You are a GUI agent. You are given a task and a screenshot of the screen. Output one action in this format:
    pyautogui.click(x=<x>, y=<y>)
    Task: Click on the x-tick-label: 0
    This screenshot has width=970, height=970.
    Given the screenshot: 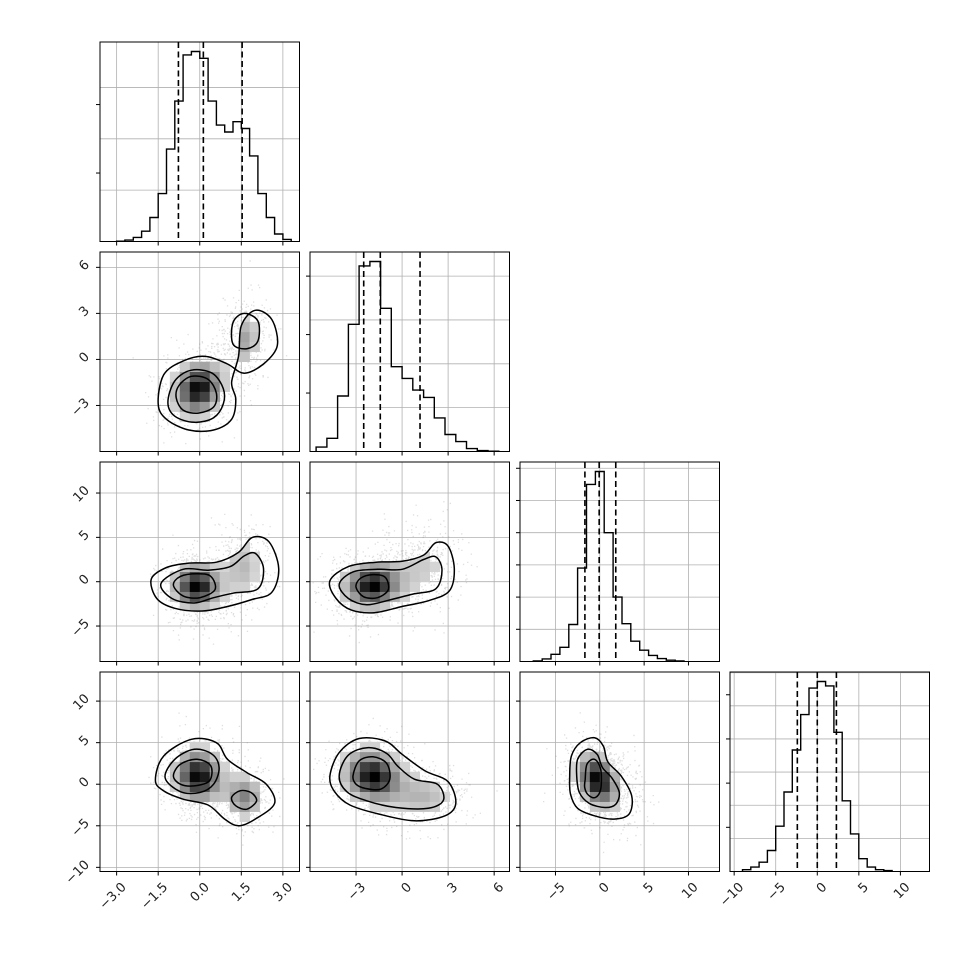 What is the action you would take?
    pyautogui.click(x=407, y=888)
    